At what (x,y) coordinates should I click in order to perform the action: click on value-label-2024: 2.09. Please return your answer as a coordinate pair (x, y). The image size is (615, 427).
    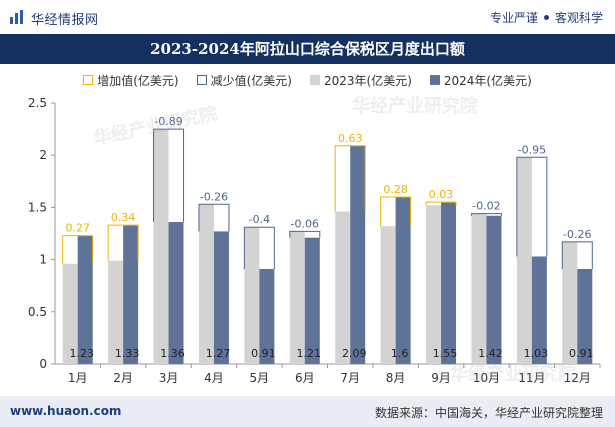
    Looking at the image, I should click on (354, 353).